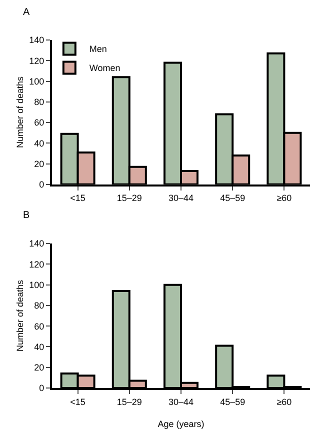 The image size is (324, 440). What do you see at coordinates (98, 49) in the screenshot?
I see `legend-label: Men` at bounding box center [98, 49].